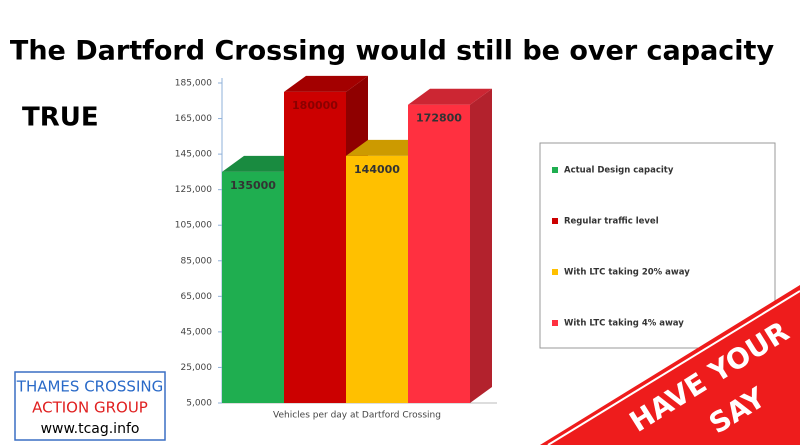 This screenshot has width=800, height=445. What do you see at coordinates (193, 226) in the screenshot?
I see `y-tick-label: 105,000` at bounding box center [193, 226].